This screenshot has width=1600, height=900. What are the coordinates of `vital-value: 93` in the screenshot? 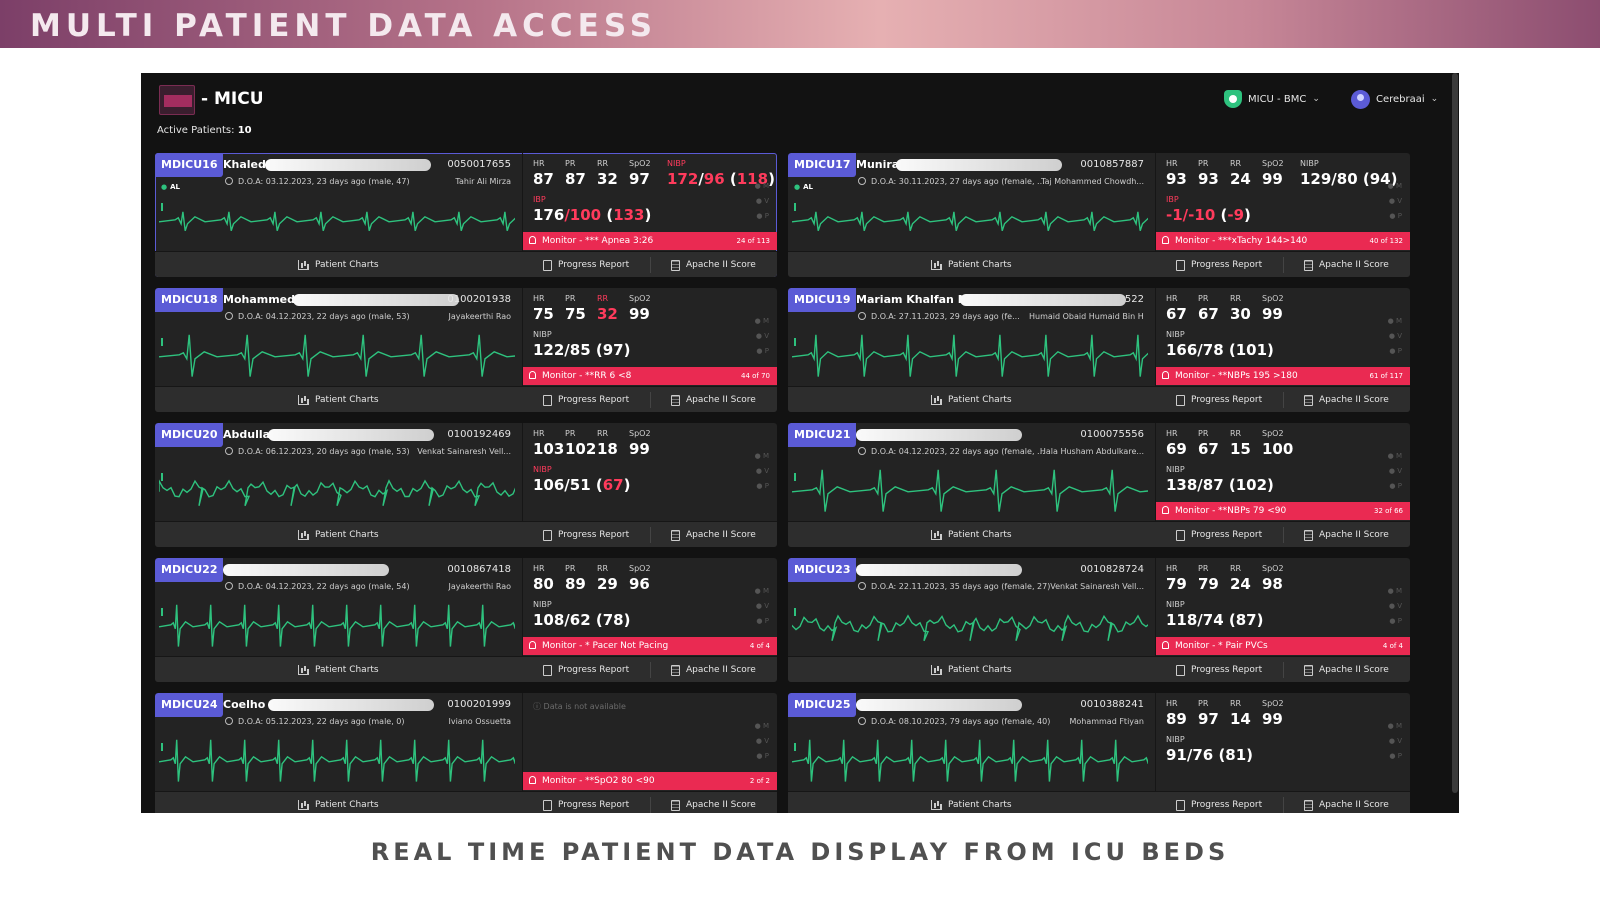 It's located at (1176, 179).